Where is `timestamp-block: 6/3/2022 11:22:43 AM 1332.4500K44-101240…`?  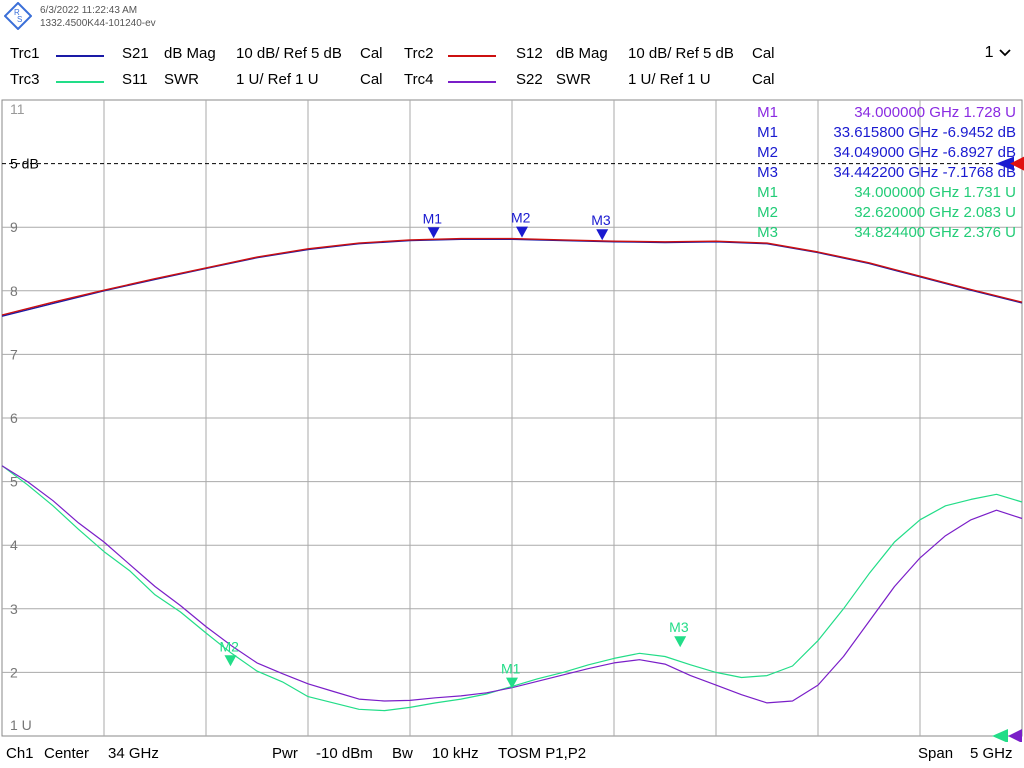 timestamp-block: 6/3/2022 11:22:43 AM 1332.4500K44-101240… is located at coordinates (98, 17).